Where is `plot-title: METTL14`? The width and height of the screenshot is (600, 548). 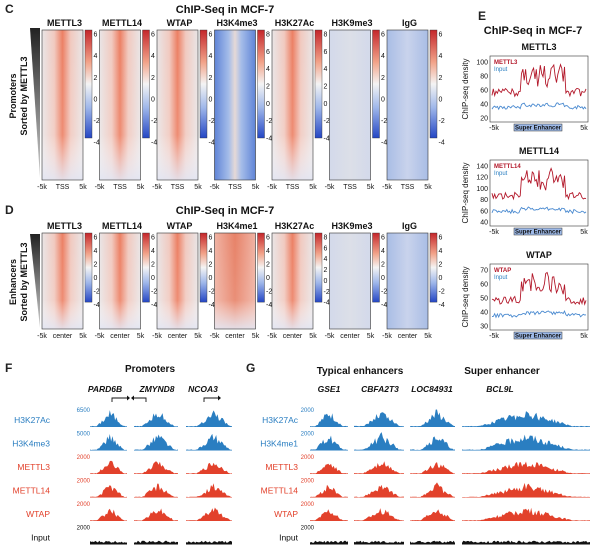 plot-title: METTL14 is located at coordinates (539, 151).